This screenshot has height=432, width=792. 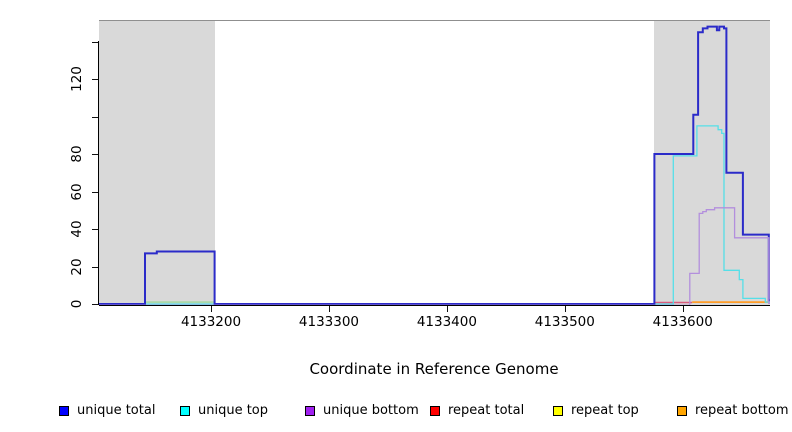 I want to click on legend-swatch-unique-bottom, so click(x=310, y=410).